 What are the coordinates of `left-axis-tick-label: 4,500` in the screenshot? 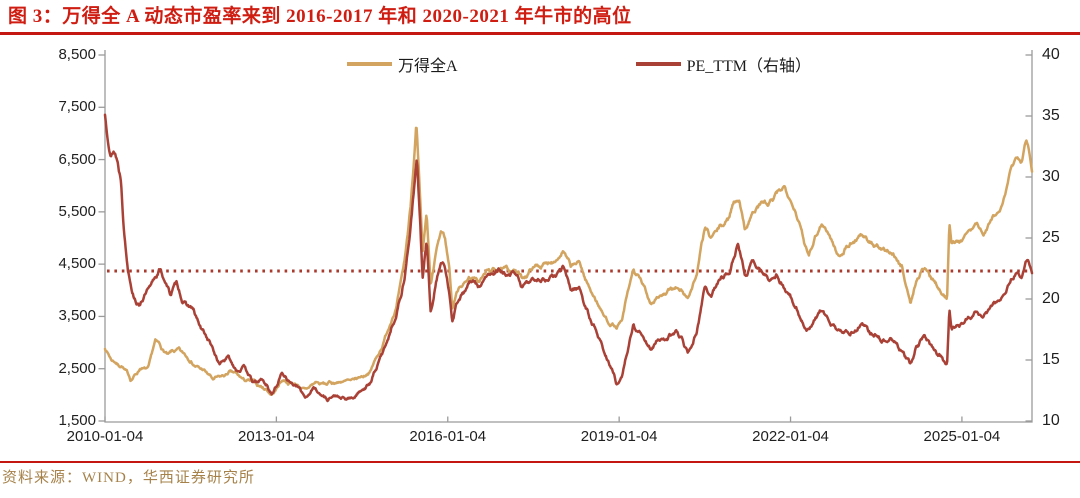 It's located at (77, 264).